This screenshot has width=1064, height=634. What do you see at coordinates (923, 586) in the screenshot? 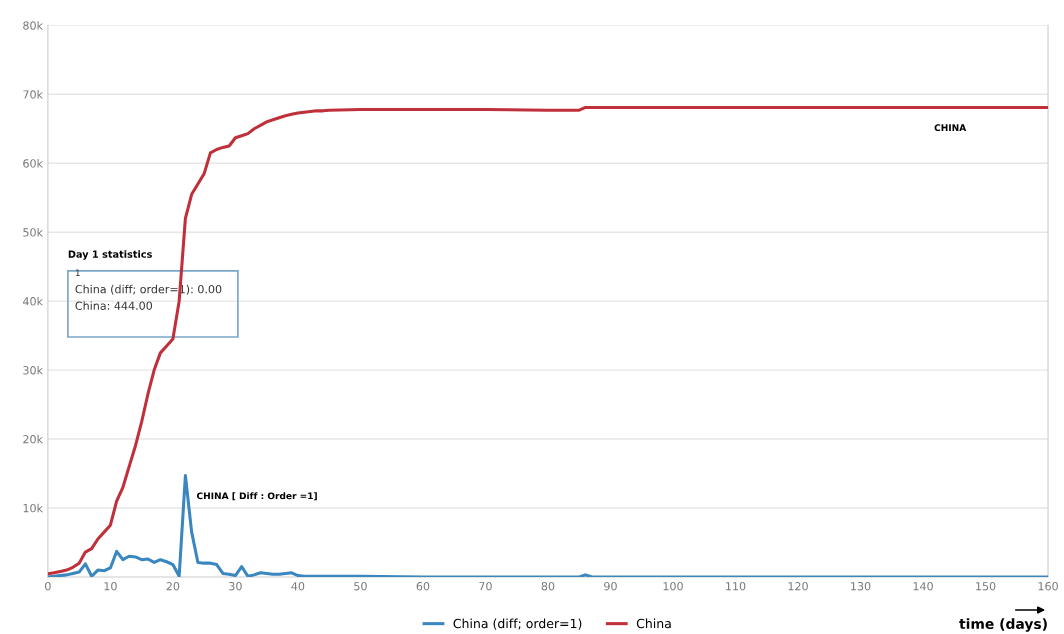
I see `x-tick-label: 140` at bounding box center [923, 586].